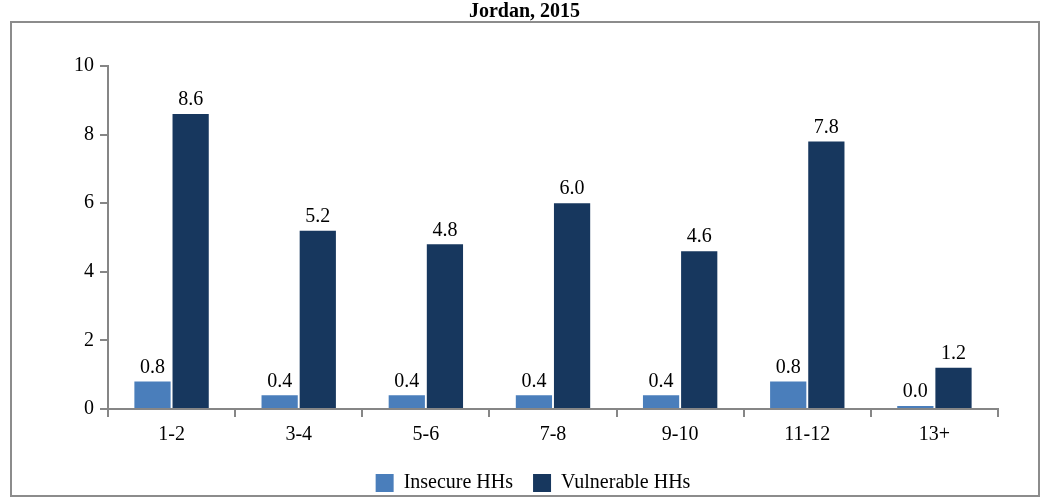 Image resolution: width=1049 pixels, height=498 pixels. I want to click on data-label: 5.2, so click(318, 214).